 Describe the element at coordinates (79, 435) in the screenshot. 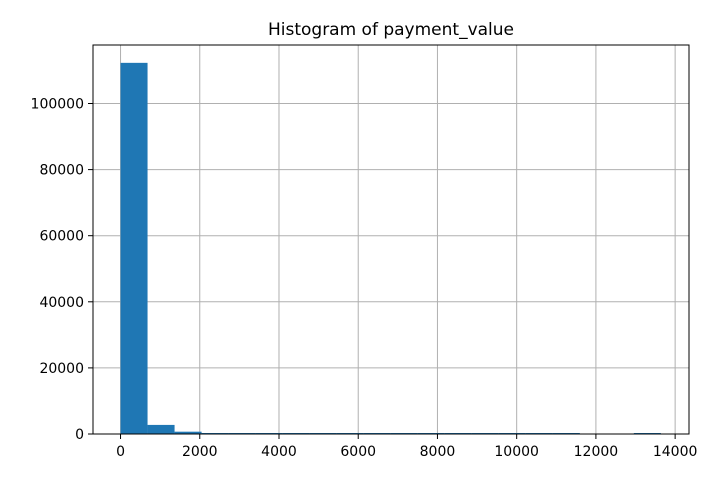

I see `y-tick-label: 0` at that location.